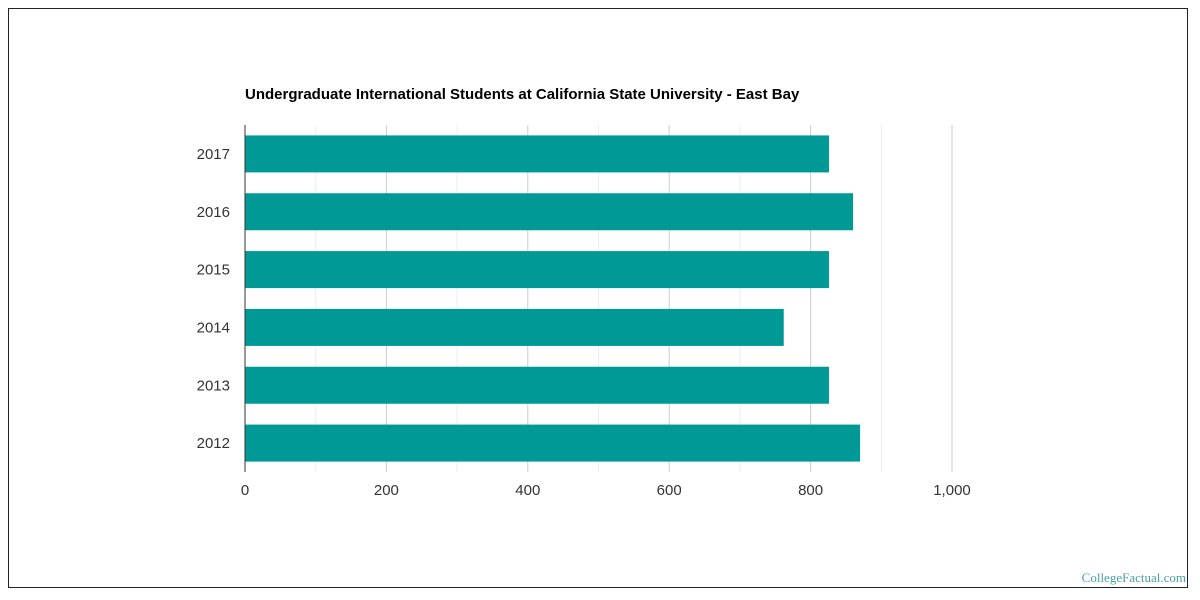 Image resolution: width=1200 pixels, height=600 pixels. Describe the element at coordinates (537, 270) in the screenshot. I see `bar-2015` at that location.